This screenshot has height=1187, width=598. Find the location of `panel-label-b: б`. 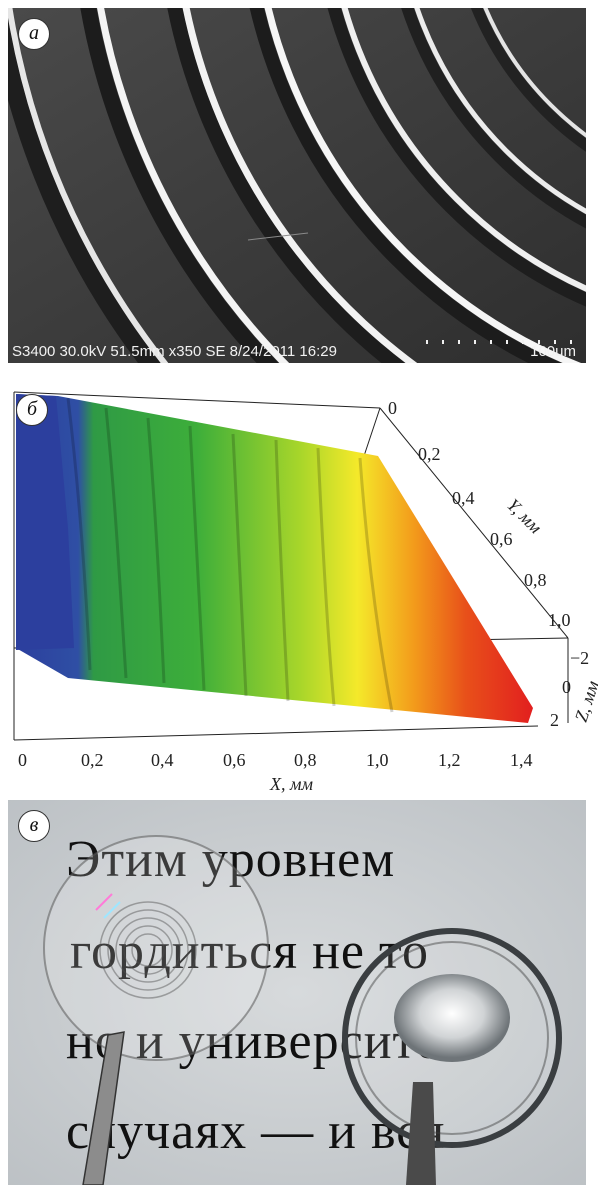

panel-label-b: б is located at coordinates (32, 410).